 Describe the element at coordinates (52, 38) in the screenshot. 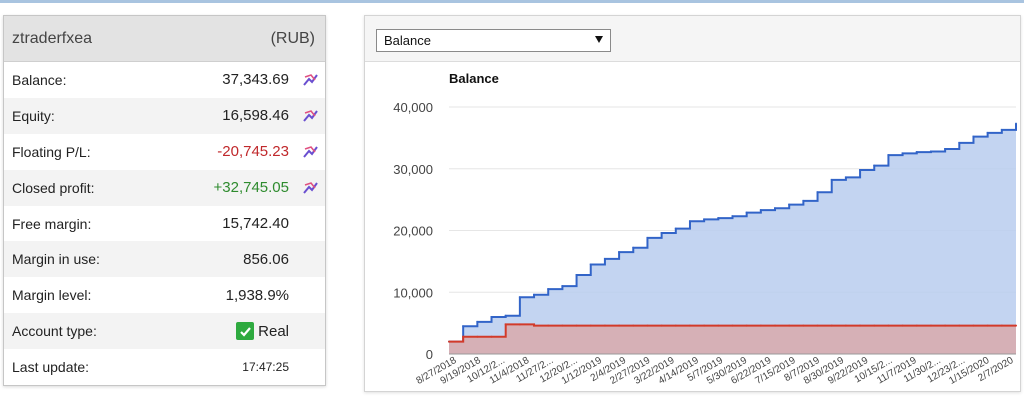

I see `account-name: ztraderfxea` at that location.